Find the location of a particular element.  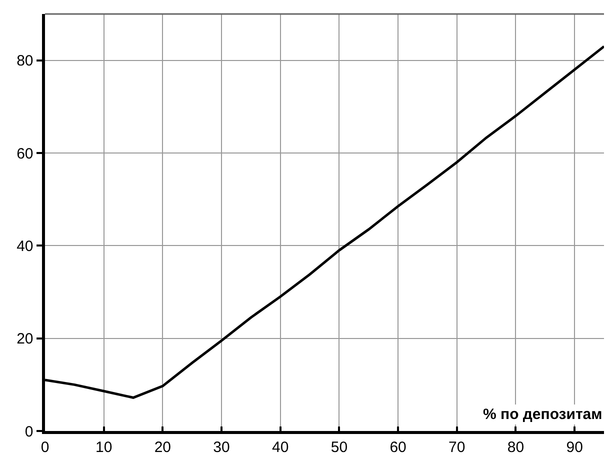

x-tick-label: 10 is located at coordinates (103, 447).